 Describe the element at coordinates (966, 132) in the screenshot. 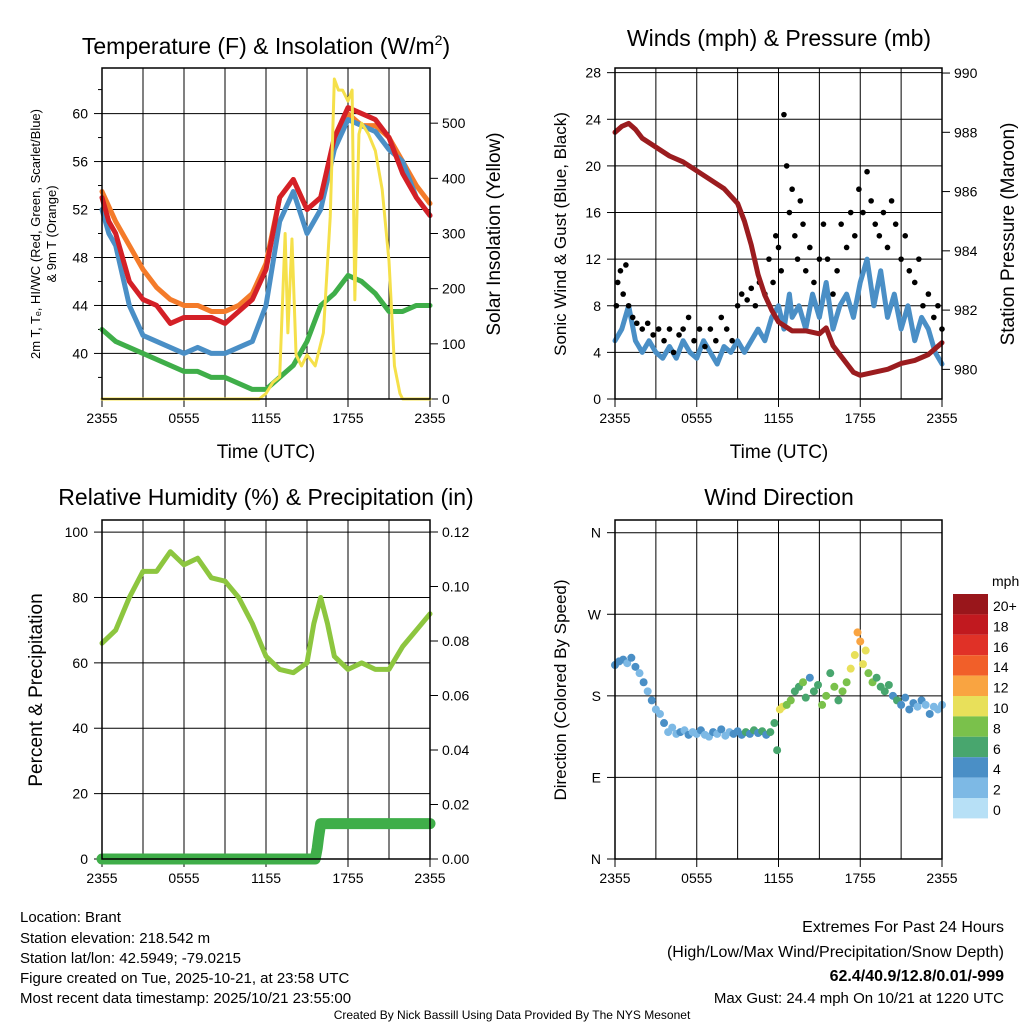

I see `wind-y2tick-label: 988` at that location.